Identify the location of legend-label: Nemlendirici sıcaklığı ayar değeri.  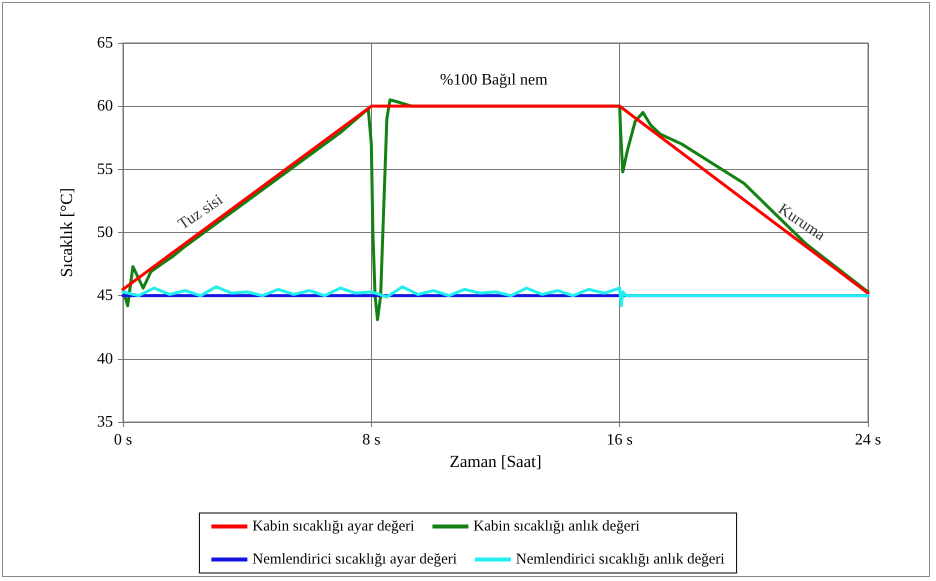
(354, 560).